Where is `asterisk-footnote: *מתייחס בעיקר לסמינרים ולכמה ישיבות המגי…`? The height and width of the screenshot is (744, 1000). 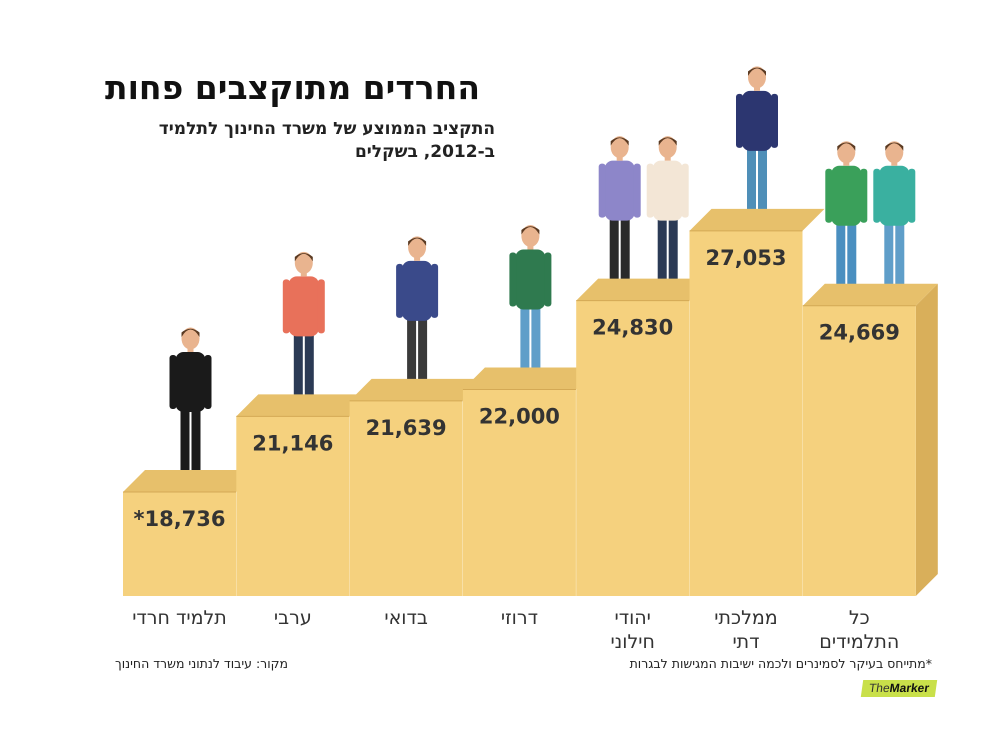
asterisk-footnote: *מתייחס בעיקר לסמינרים ולכמה ישיבות המגי… is located at coordinates (780, 663).